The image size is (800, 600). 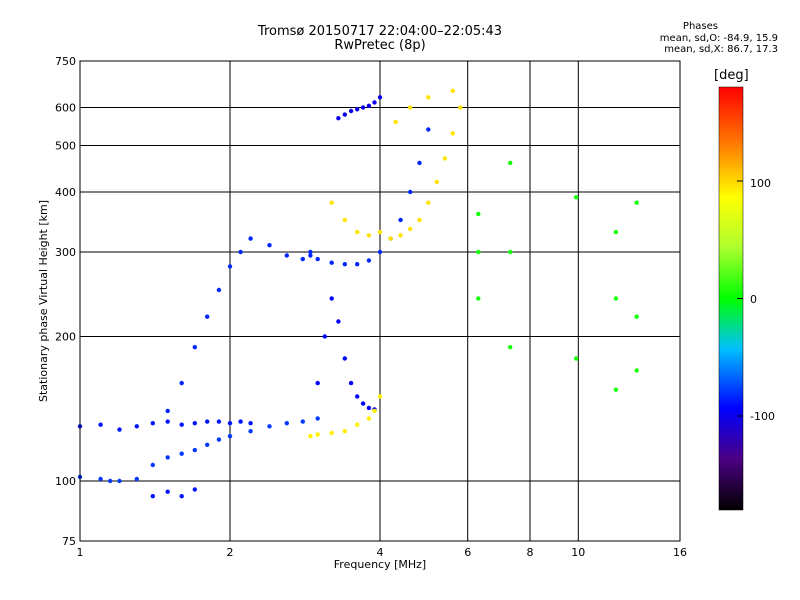 I want to click on y-tick-labels: 75 100 200 300 400 500 600 750, so click(x=65, y=301).